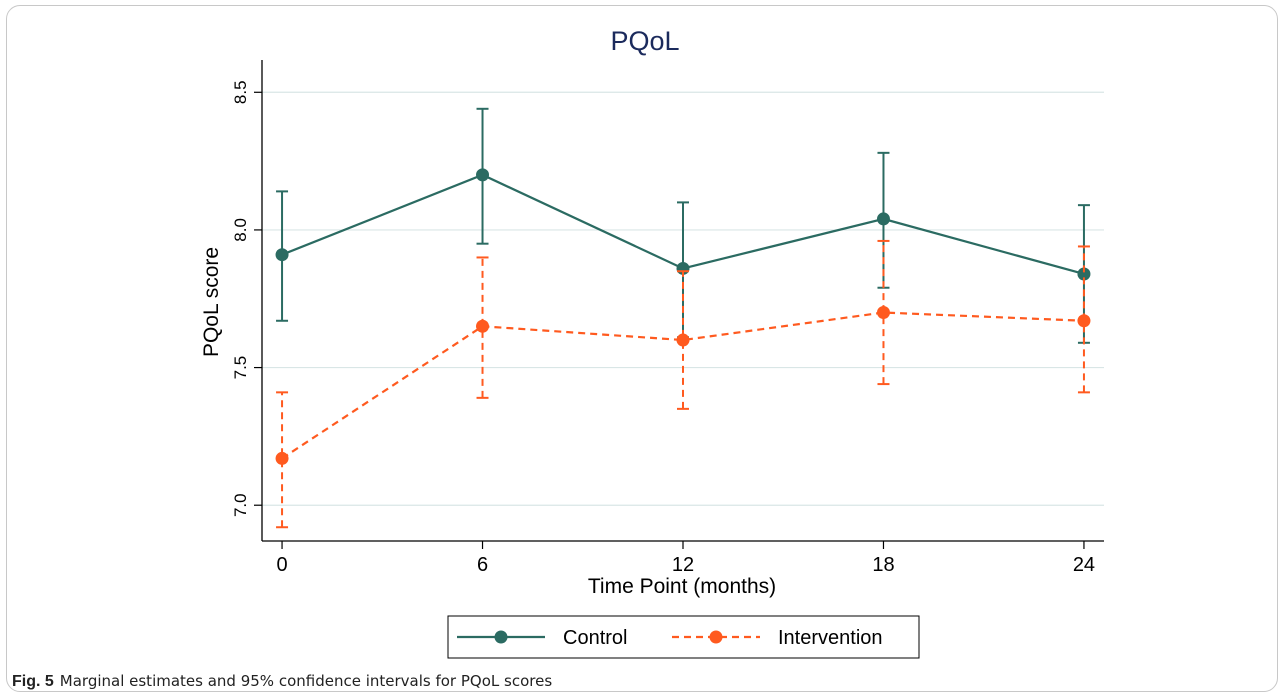  Describe the element at coordinates (482, 565) in the screenshot. I see `x-tick-label: 6` at that location.